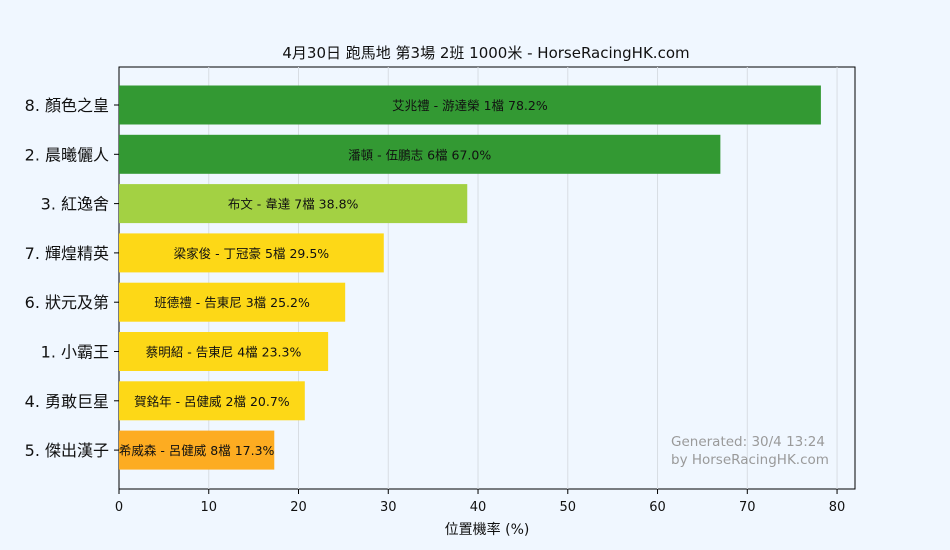 The height and width of the screenshot is (550, 950). Describe the element at coordinates (67, 154) in the screenshot. I see `y-tick-label: 2. 晨曦儷人` at that location.